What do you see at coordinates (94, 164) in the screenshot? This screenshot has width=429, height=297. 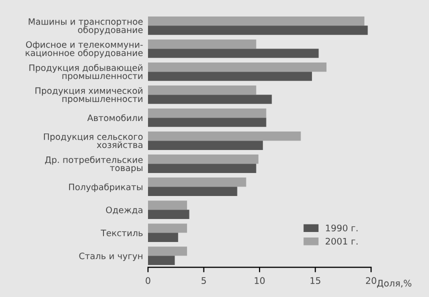 I see `y-tick-label: Др. потребительские товары` at bounding box center [94, 164].